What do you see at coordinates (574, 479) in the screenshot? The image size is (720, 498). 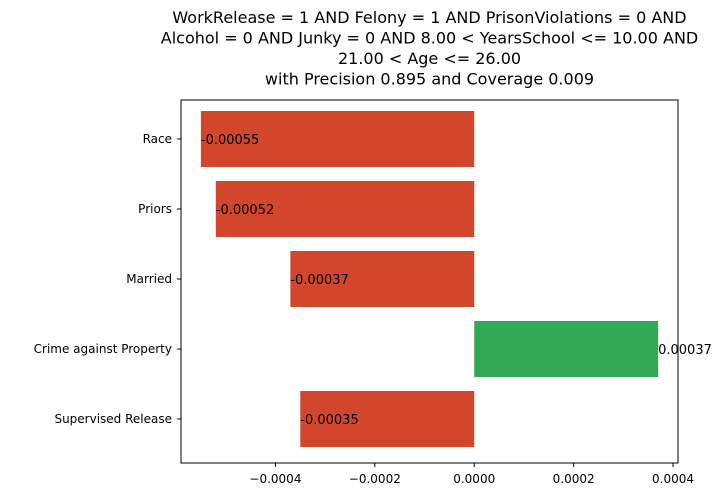 I see `x-tick-label: 0.0002` at bounding box center [574, 479].